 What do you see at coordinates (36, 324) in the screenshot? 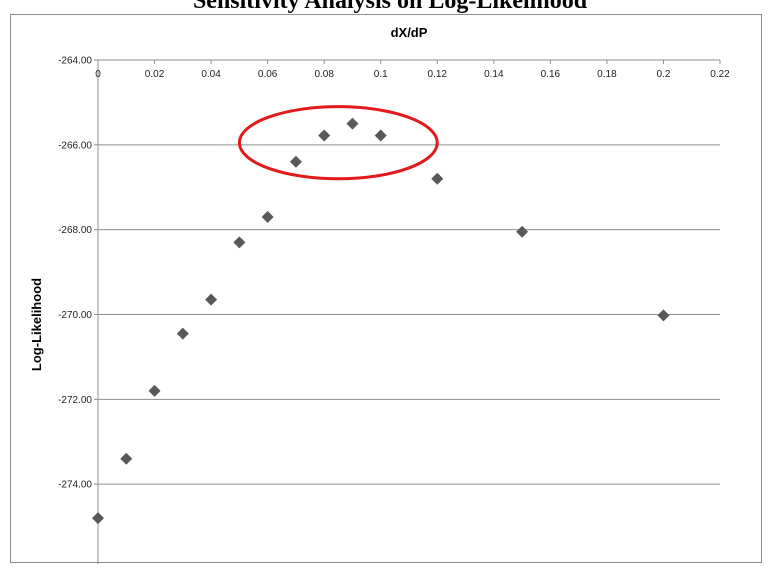
I see `y-axis-title: Log-Likelihood` at bounding box center [36, 324].